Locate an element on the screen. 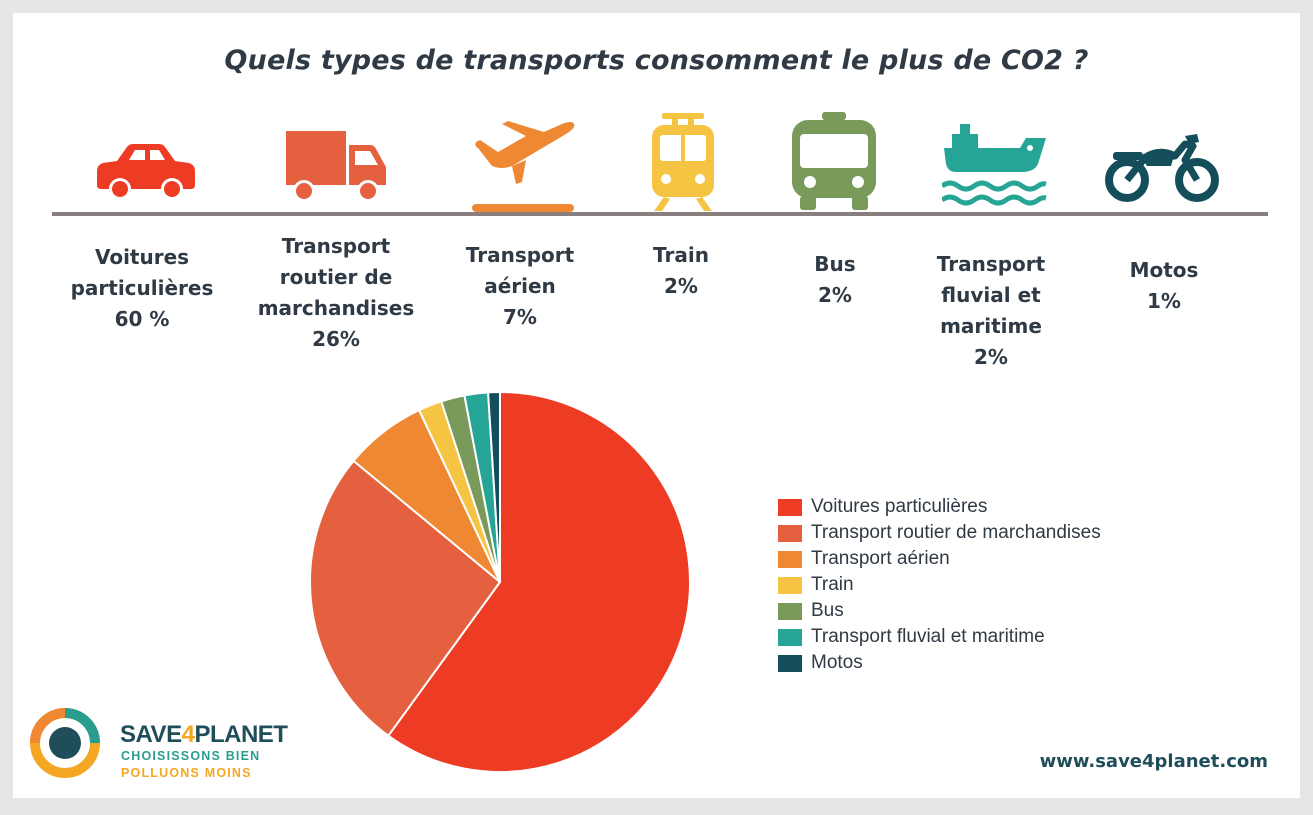 The height and width of the screenshot is (815, 1313). label-transport-fluvial: Transport fluvial et maritime 2% is located at coordinates (991, 310).